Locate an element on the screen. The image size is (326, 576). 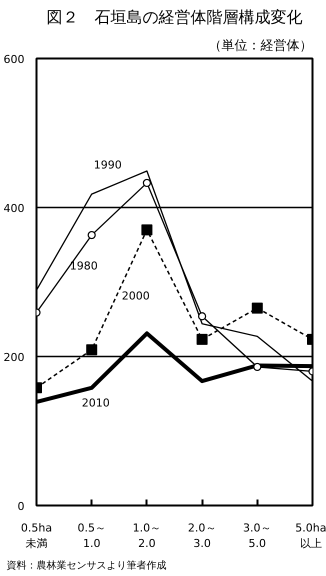
chart-title: 図２ 石垣島の経営体階層構成変化 is located at coordinates (174, 17).